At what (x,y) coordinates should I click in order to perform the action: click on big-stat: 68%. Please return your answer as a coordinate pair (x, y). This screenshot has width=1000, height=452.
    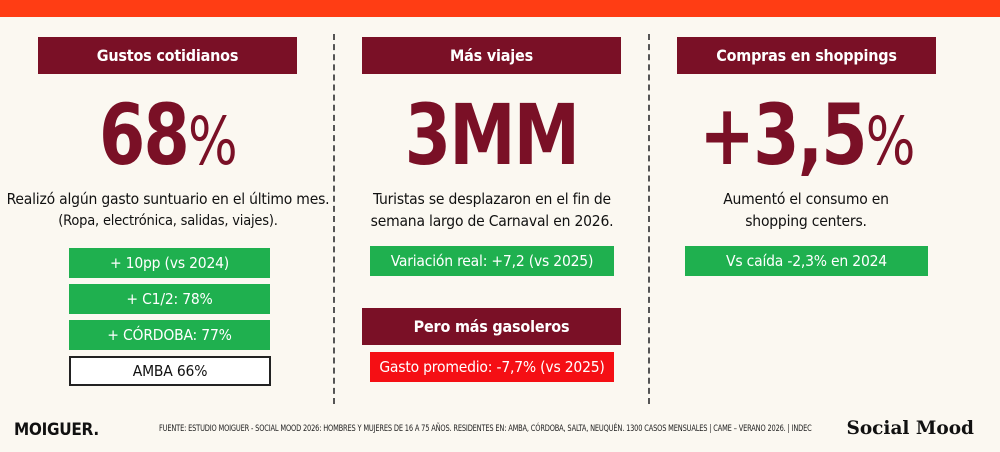
    Looking at the image, I should click on (168, 138).